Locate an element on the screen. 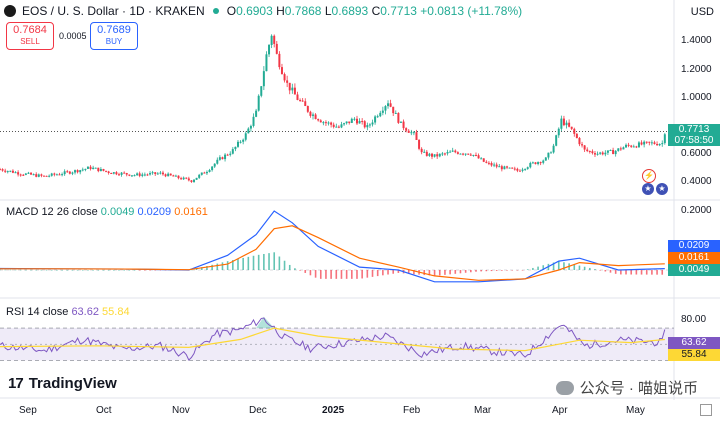  high-value: 0.7868 is located at coordinates (303, 11).